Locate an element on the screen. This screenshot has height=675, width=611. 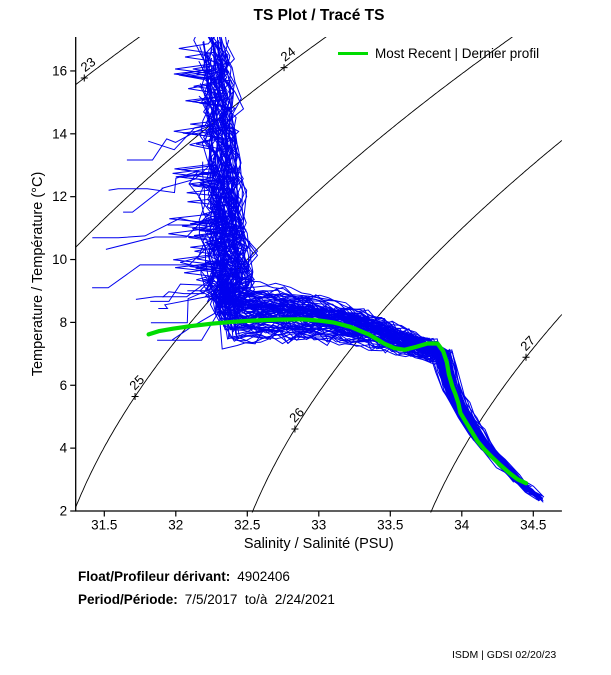
period-value: 7/5/2017 to/à 2/24/2021 is located at coordinates (259, 599).